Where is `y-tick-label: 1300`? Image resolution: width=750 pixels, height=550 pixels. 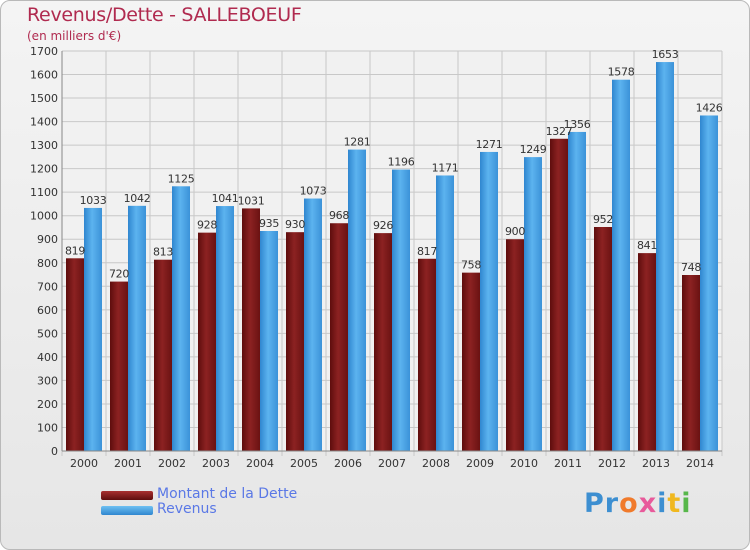 y-tick-label: 1300 is located at coordinates (44, 145).